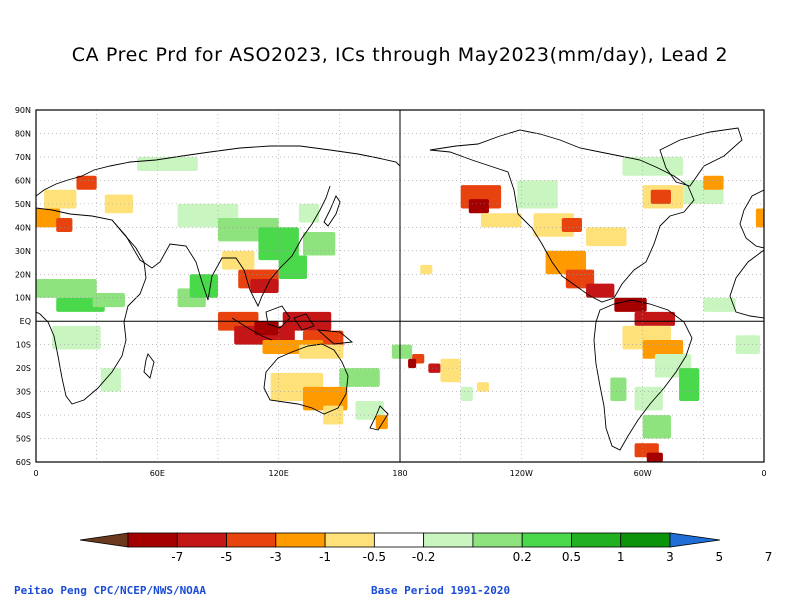  What do you see at coordinates (110, 590) in the screenshot?
I see `footer-credit: Peitao Peng CPC/NCEP/NWS/NOAA` at bounding box center [110, 590].